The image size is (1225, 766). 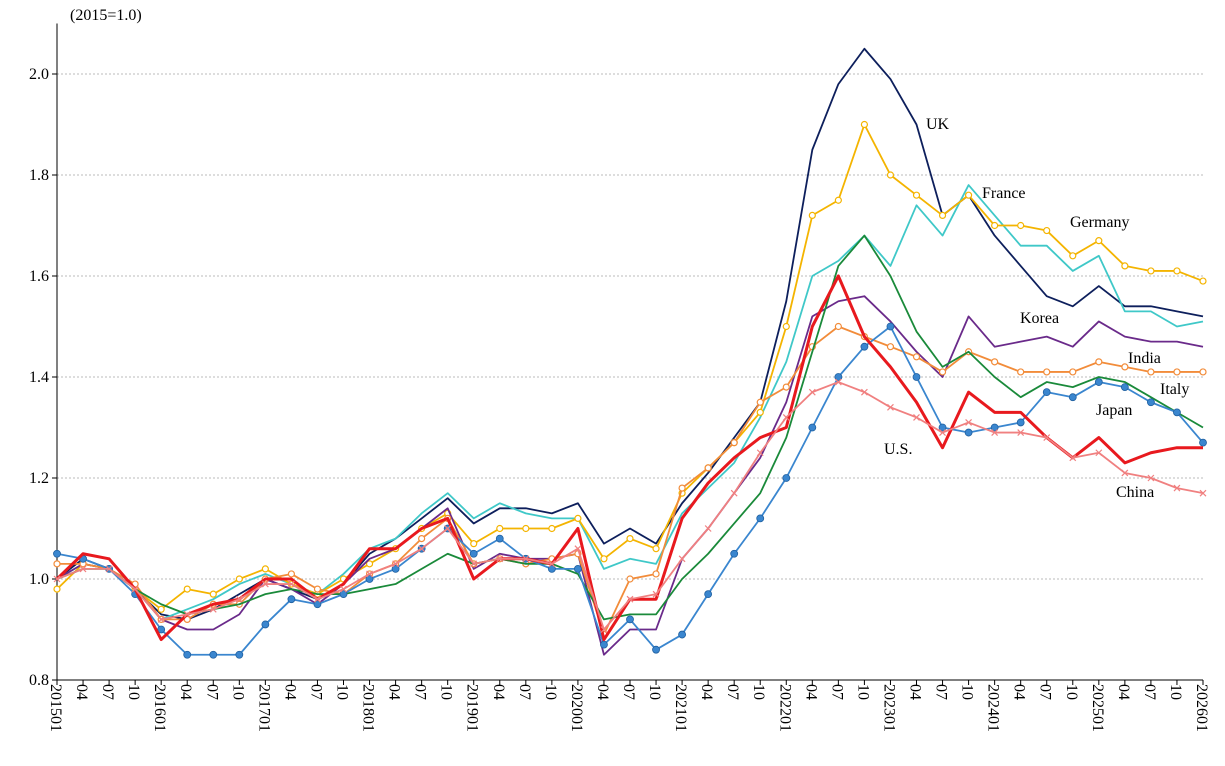 What do you see at coordinates (39, 276) in the screenshot?
I see `y-tick-label: 1.6` at bounding box center [39, 276].